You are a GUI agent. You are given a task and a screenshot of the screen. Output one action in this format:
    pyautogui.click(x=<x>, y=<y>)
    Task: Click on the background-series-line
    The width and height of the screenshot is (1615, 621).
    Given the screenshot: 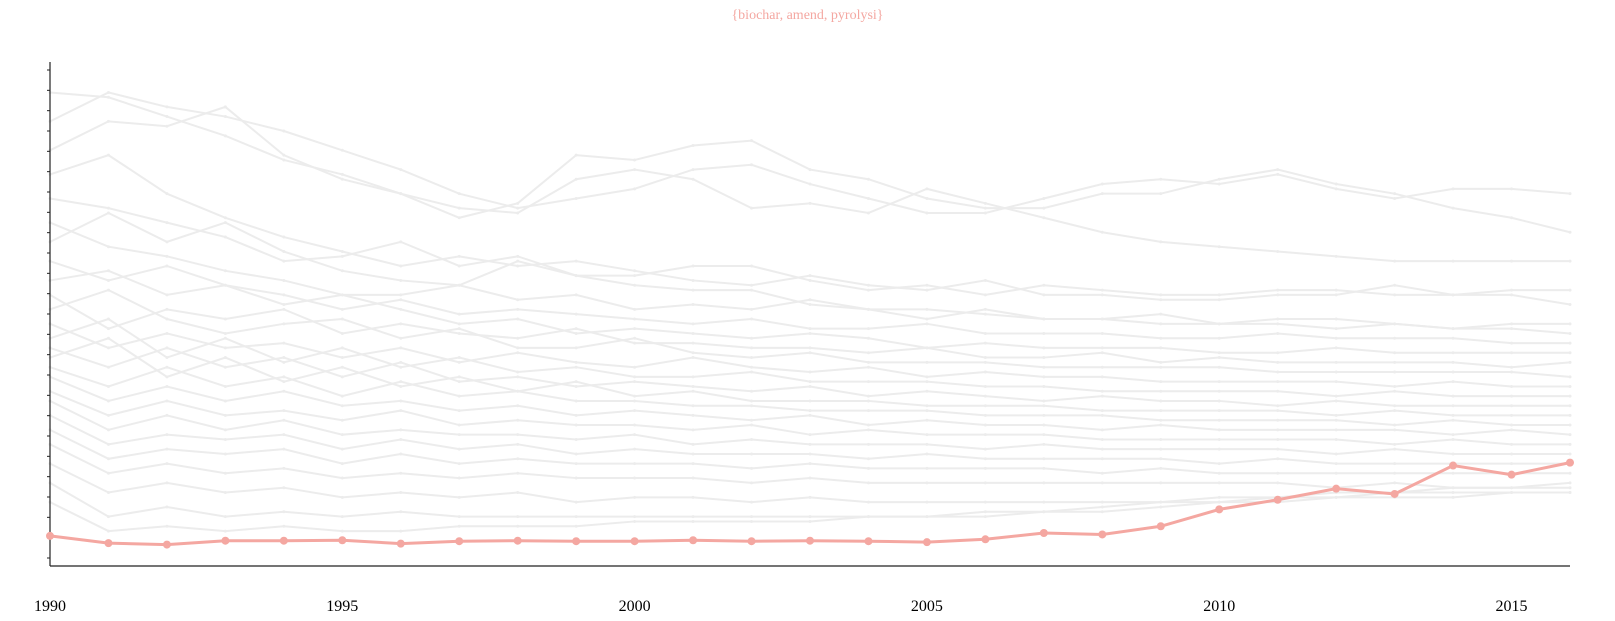 What is the action you would take?
    pyautogui.click(x=809, y=451)
    